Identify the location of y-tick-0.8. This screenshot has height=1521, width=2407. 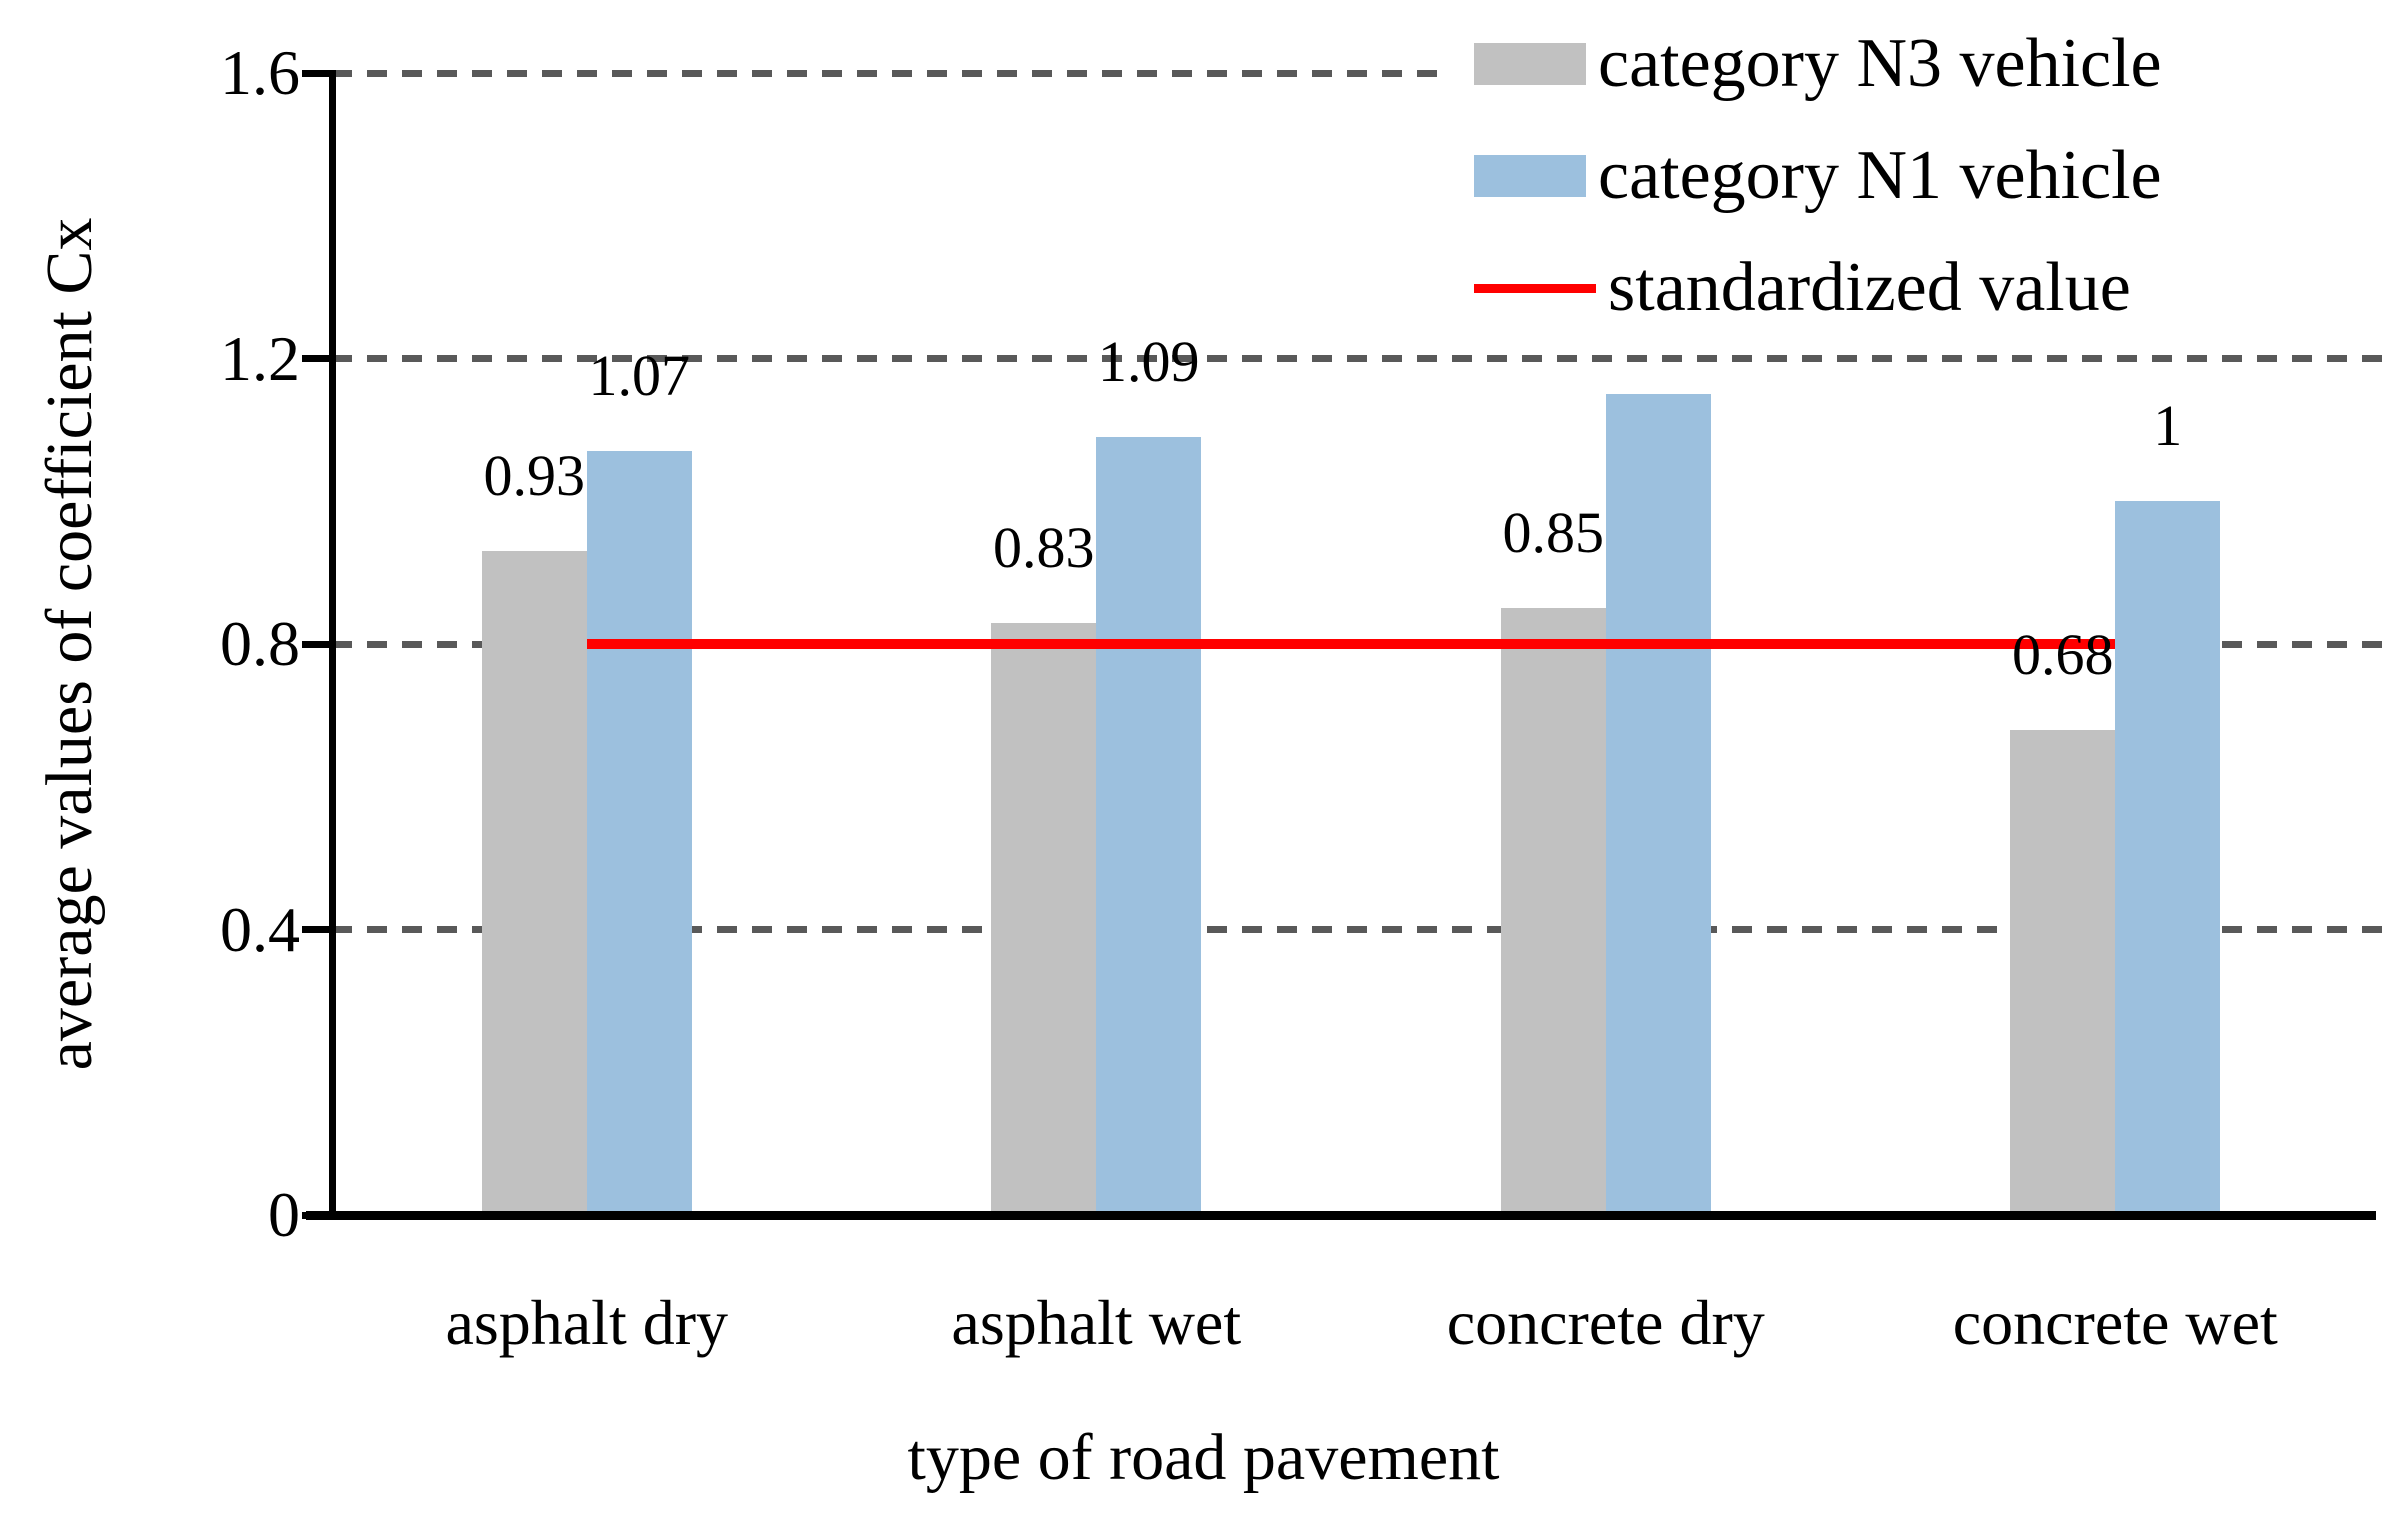
(317, 644).